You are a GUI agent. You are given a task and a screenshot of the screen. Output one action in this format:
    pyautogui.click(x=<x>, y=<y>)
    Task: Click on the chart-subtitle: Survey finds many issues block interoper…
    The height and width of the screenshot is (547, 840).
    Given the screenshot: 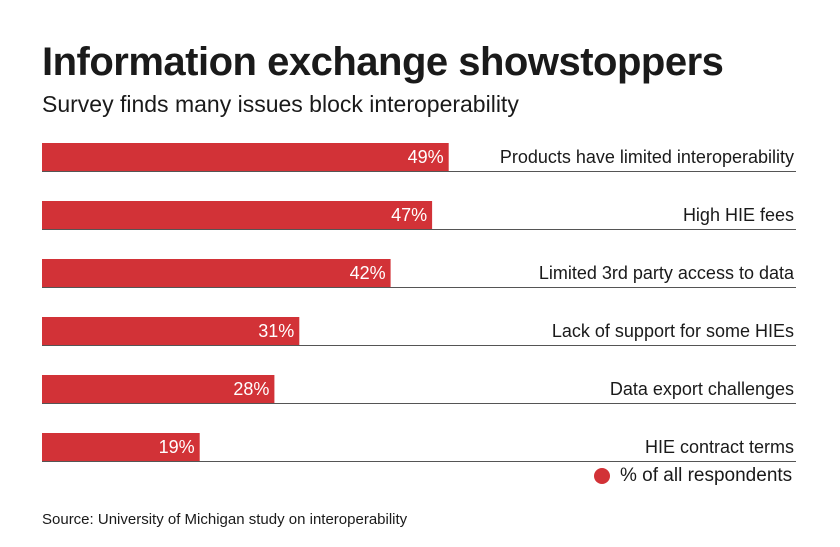 What is the action you would take?
    pyautogui.click(x=280, y=104)
    